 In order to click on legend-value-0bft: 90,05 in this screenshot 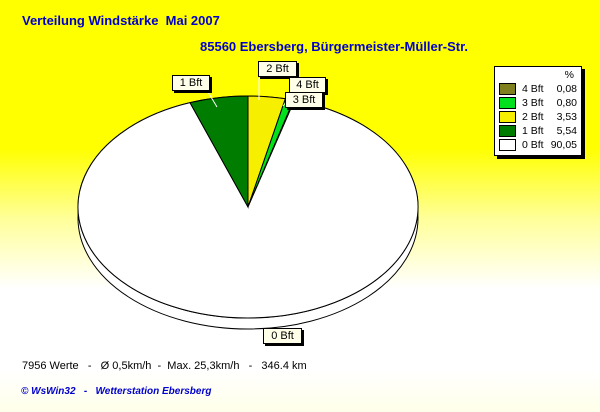, I will do `click(563, 145)`.